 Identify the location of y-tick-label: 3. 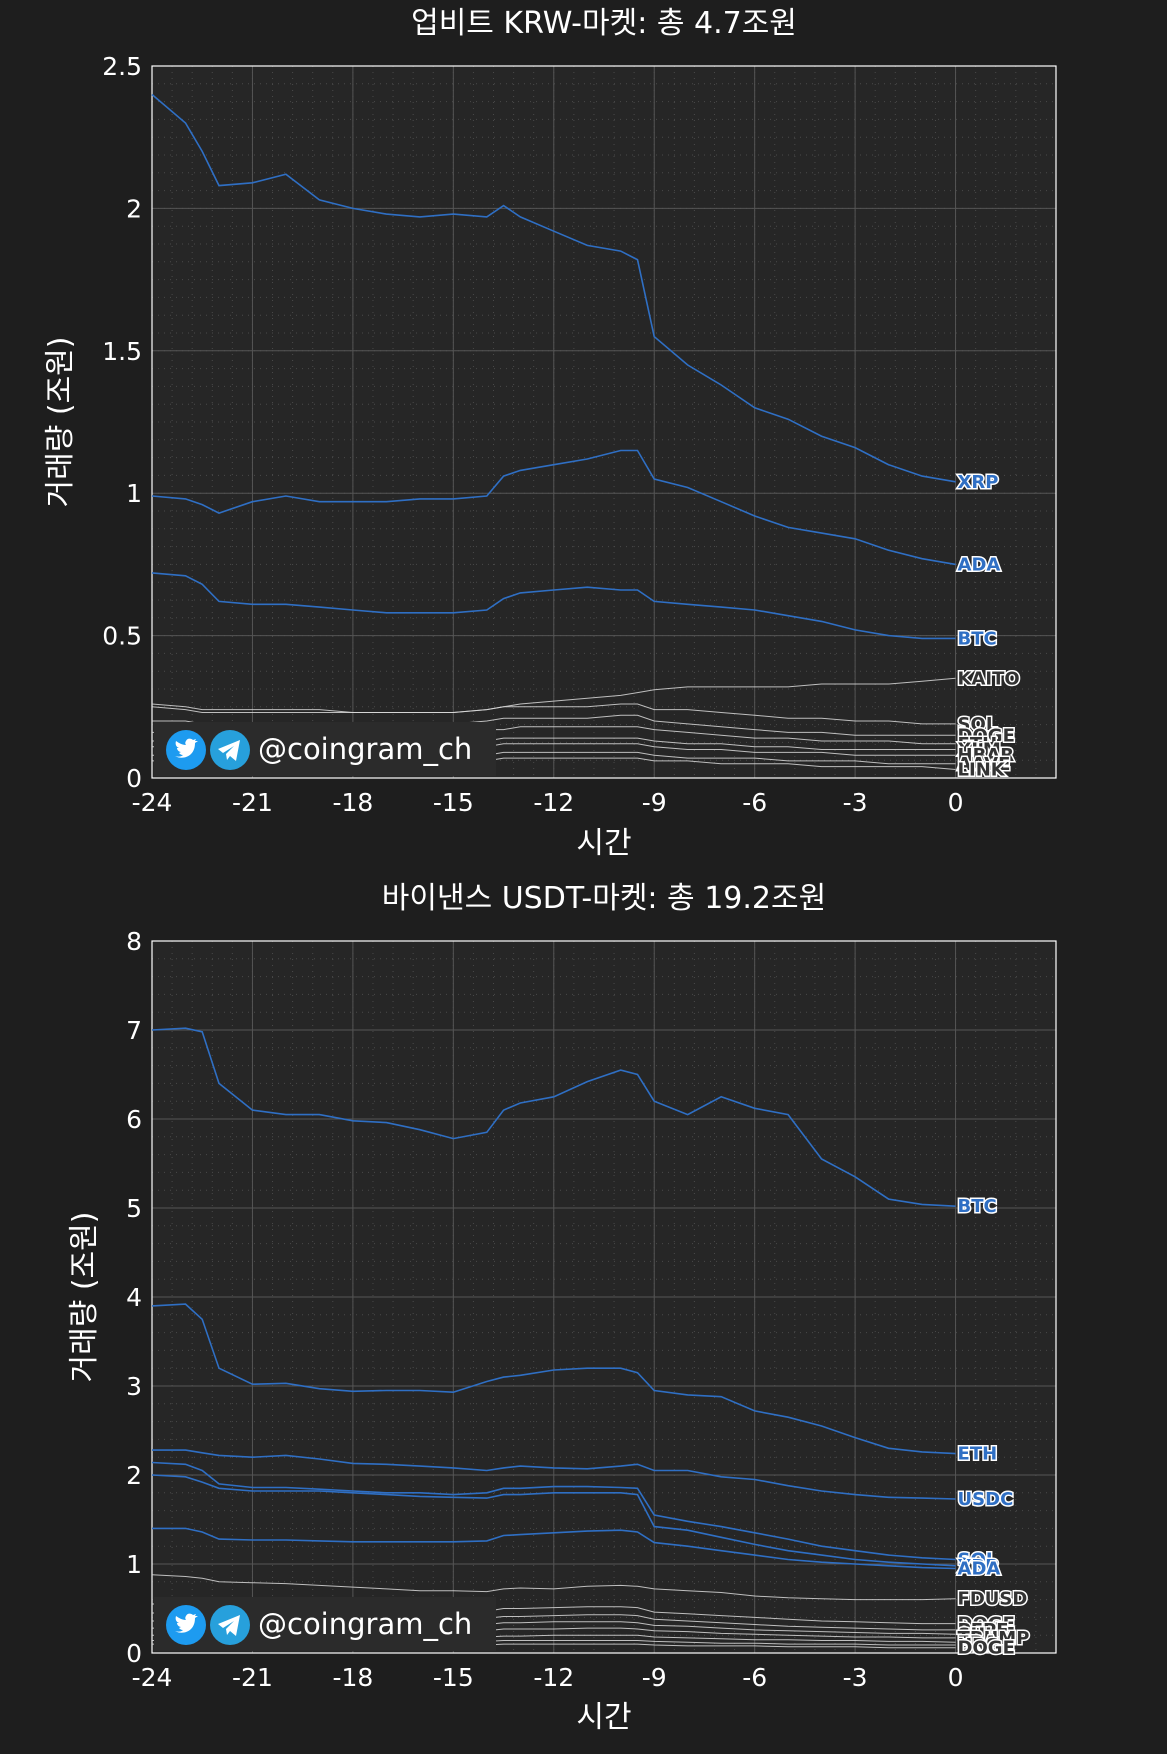
(134, 1386).